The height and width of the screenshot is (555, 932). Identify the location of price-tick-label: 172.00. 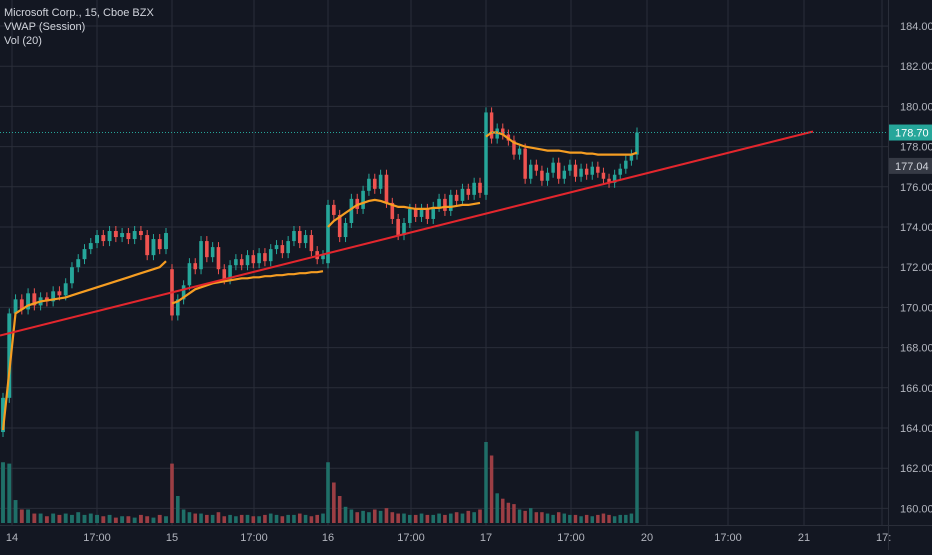
(916, 268).